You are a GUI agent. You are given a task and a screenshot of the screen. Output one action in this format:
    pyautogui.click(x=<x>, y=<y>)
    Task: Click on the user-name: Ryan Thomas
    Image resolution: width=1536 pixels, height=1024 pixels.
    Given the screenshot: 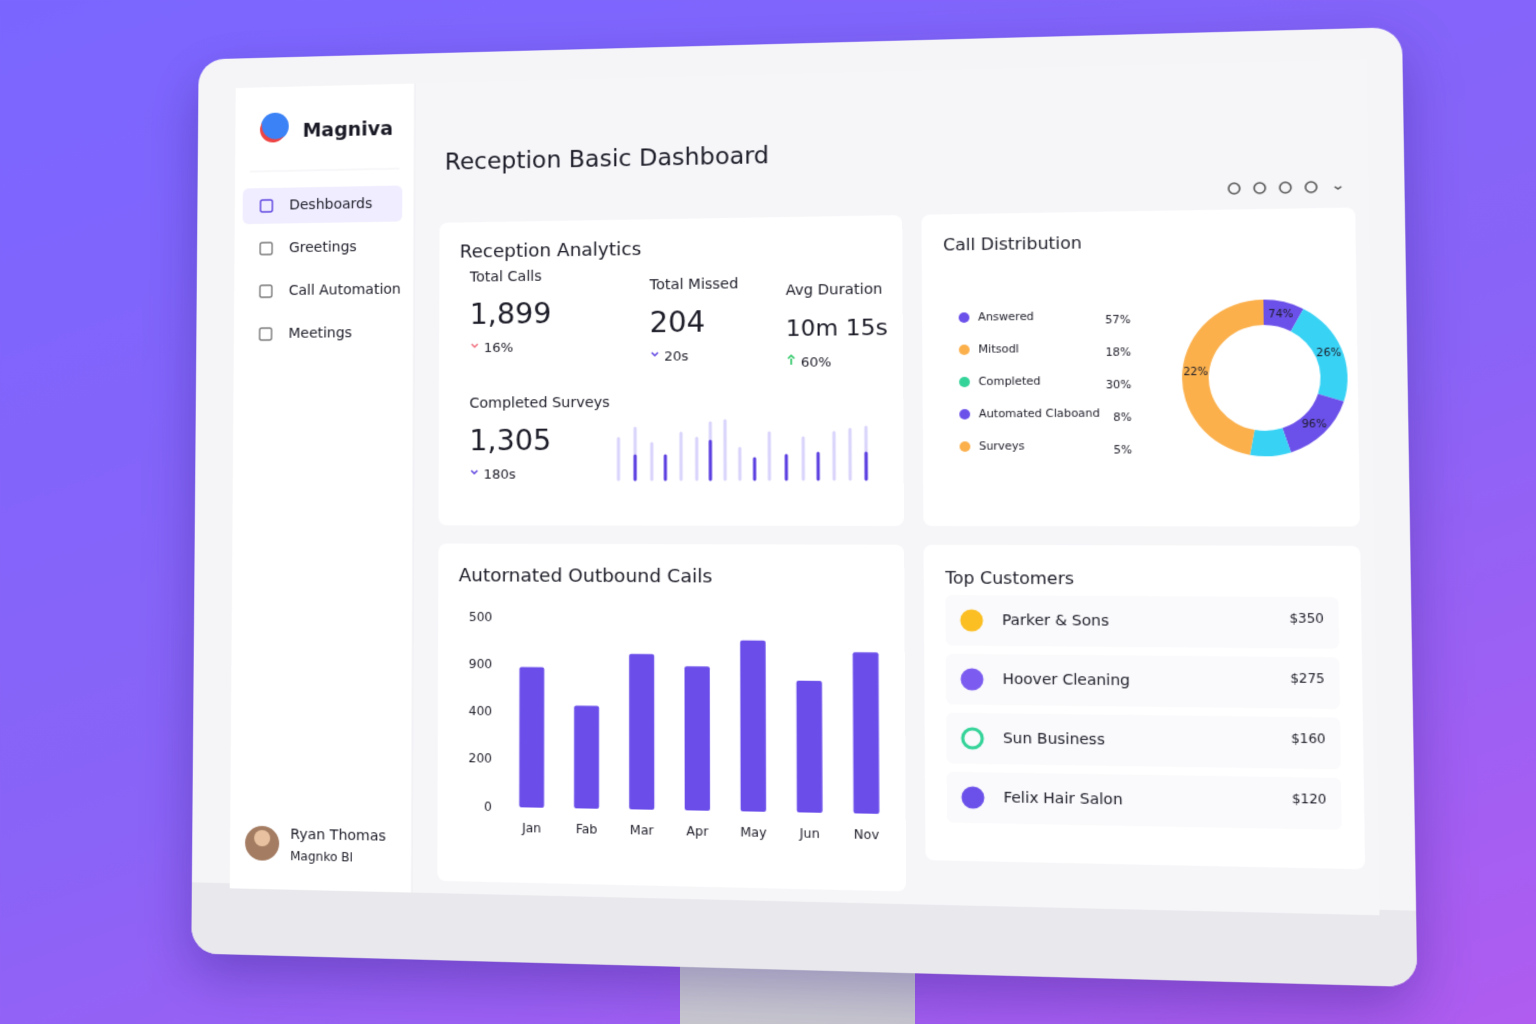 What is the action you would take?
    pyautogui.click(x=338, y=835)
    